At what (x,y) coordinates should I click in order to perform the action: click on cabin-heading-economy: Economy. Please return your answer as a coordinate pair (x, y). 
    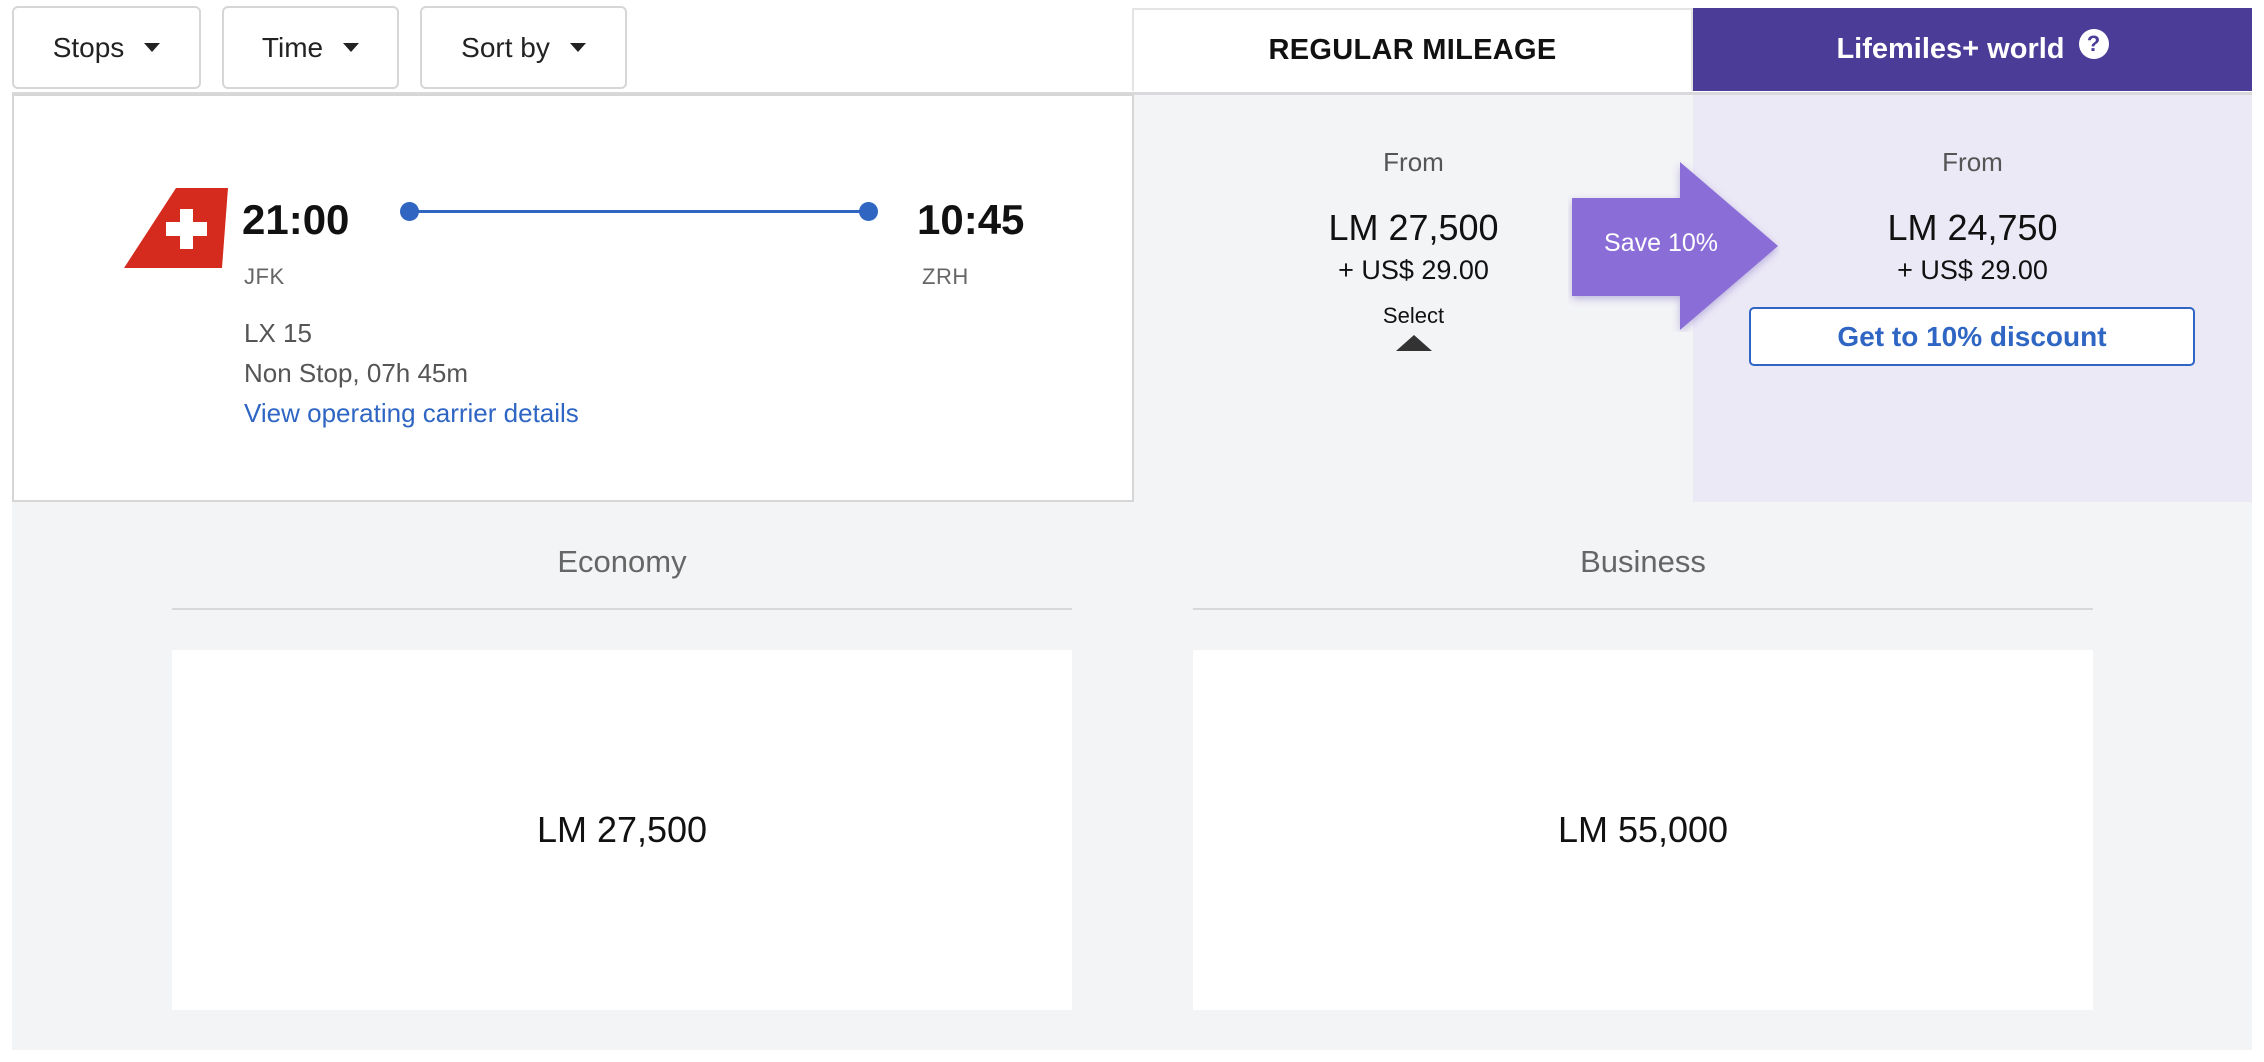
    Looking at the image, I should click on (622, 561).